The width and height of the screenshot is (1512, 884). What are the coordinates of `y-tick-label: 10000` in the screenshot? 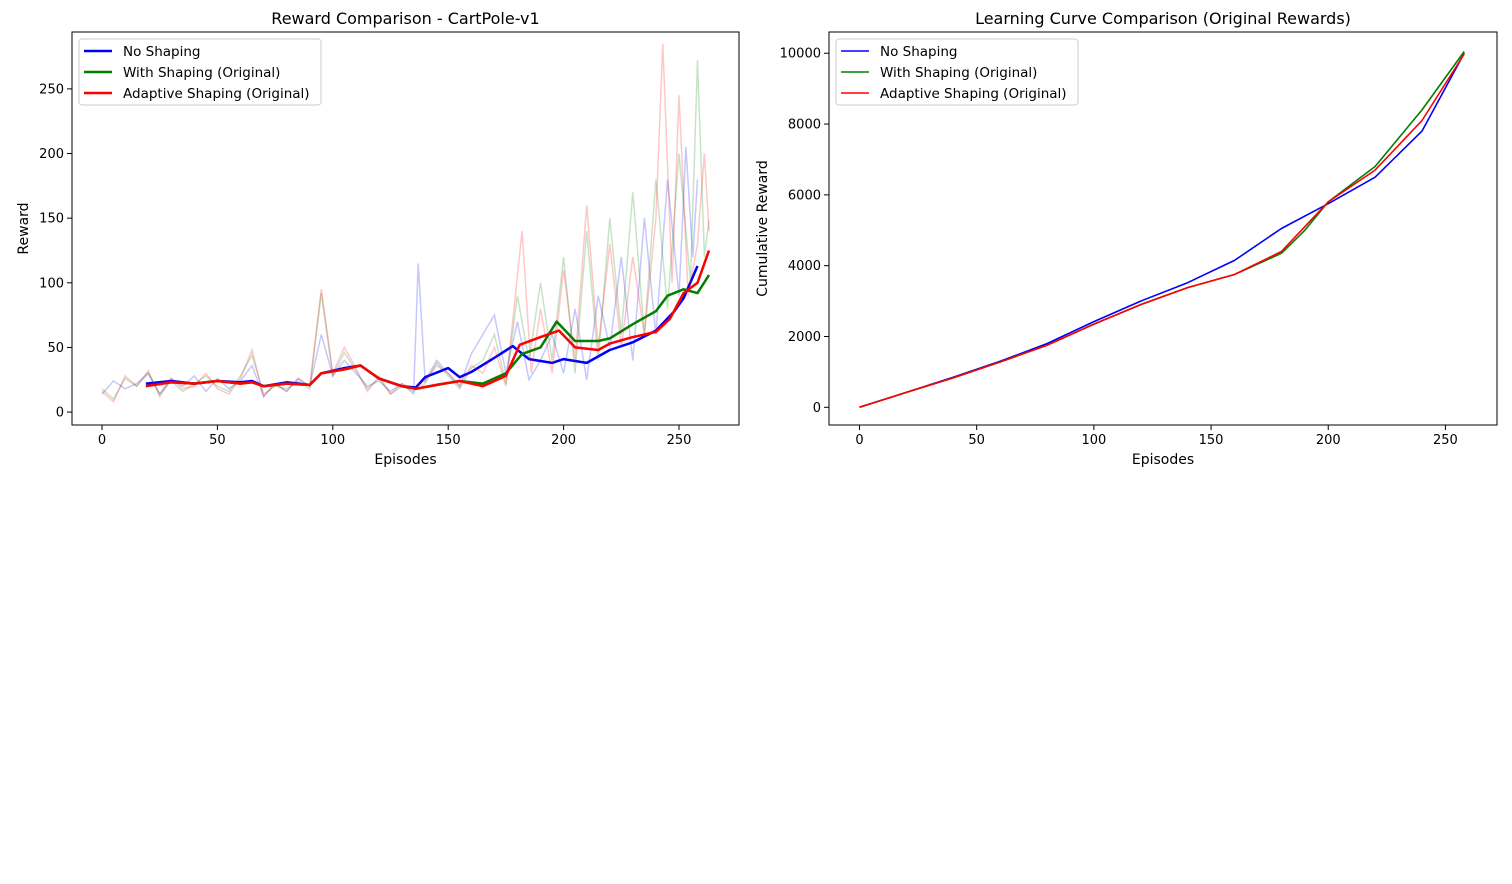 It's located at (800, 54).